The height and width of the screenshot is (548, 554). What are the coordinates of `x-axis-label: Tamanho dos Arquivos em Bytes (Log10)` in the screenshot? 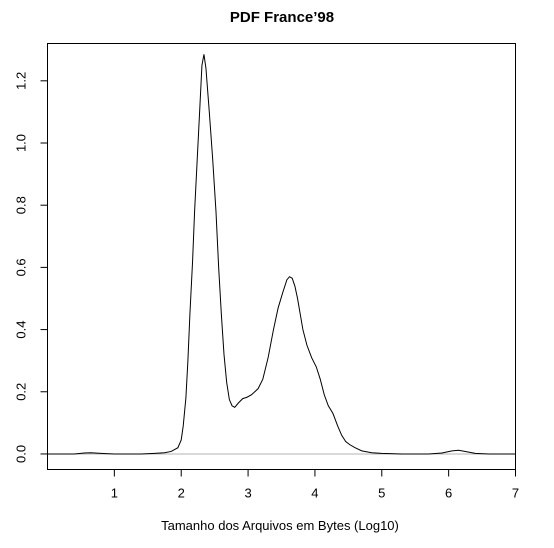 It's located at (280, 525).